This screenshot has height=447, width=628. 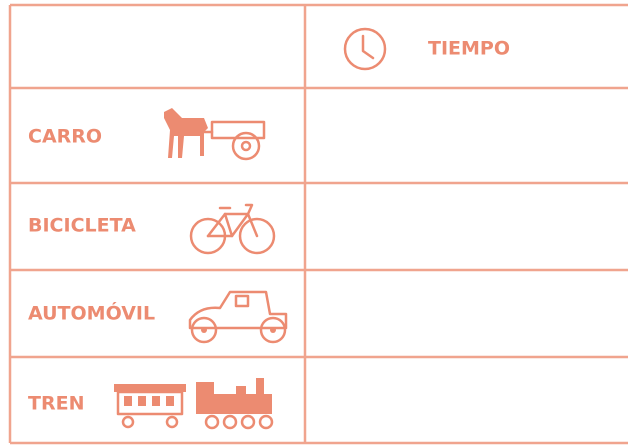 What do you see at coordinates (365, 49) in the screenshot?
I see `clock-icon` at bounding box center [365, 49].